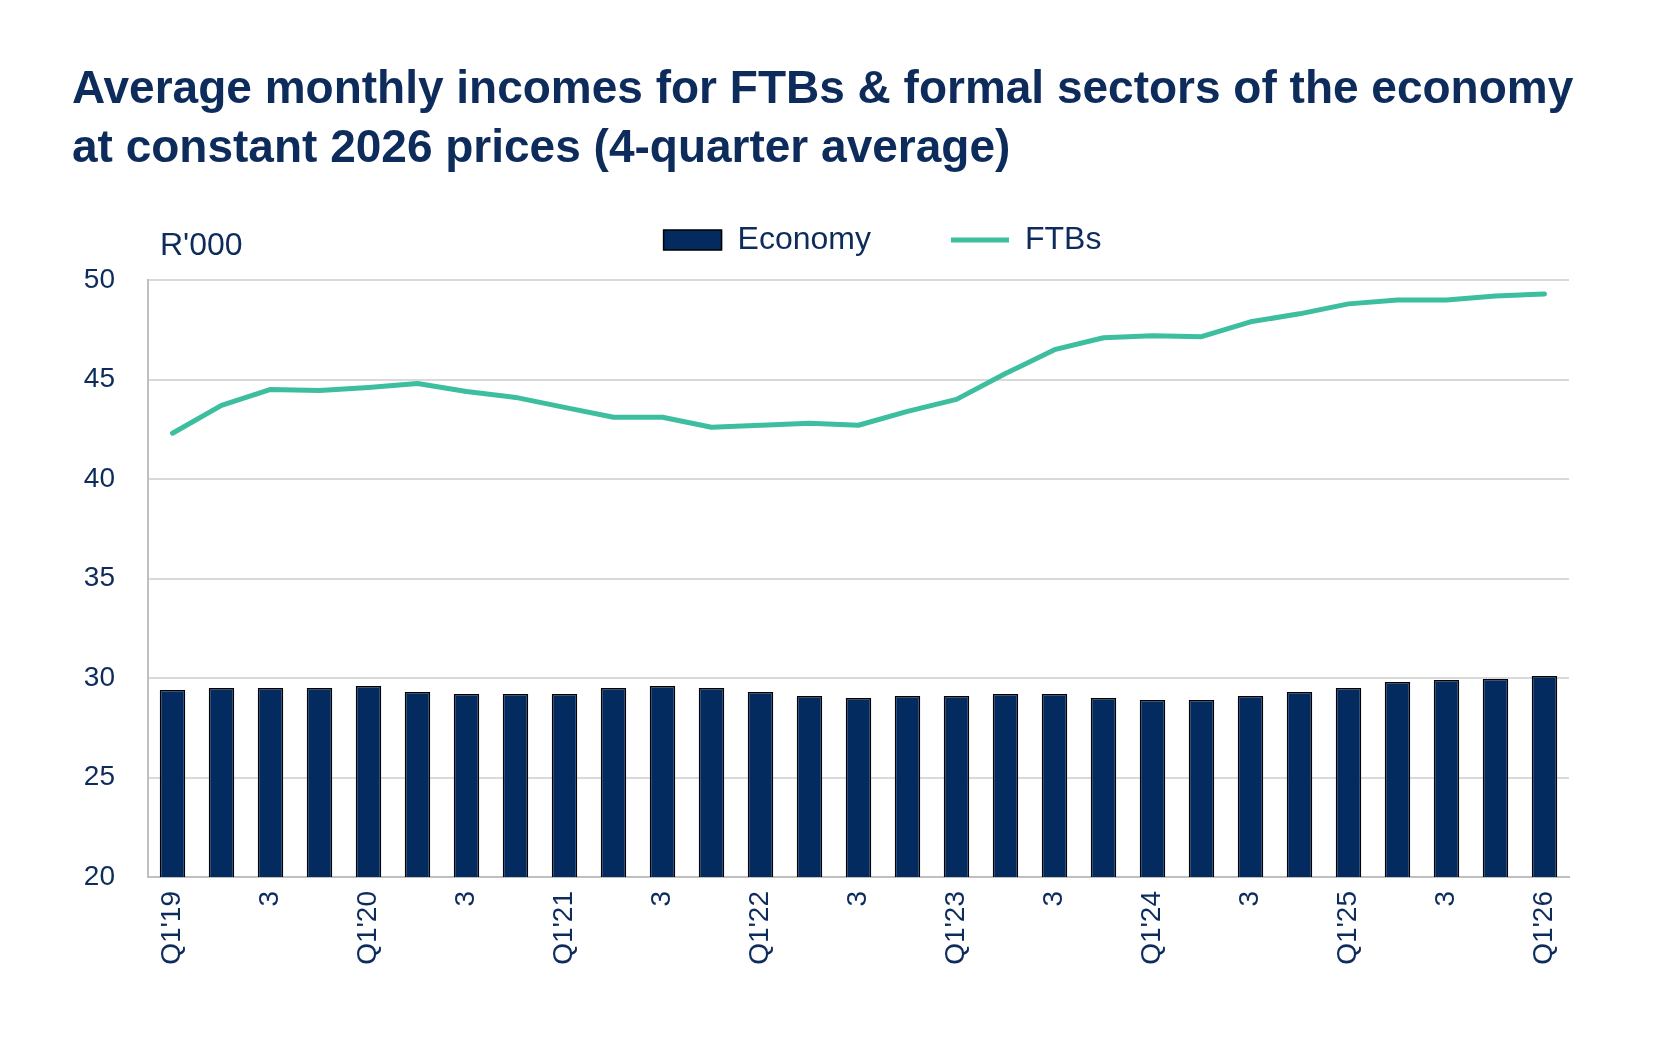 The image size is (1667, 1042). What do you see at coordinates (759, 928) in the screenshot?
I see `x-tick-label: Q1'22` at bounding box center [759, 928].